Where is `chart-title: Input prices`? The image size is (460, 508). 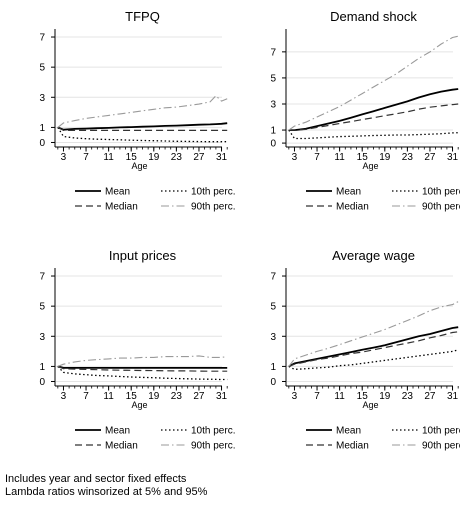
chart-title: Input prices is located at coordinates (143, 255).